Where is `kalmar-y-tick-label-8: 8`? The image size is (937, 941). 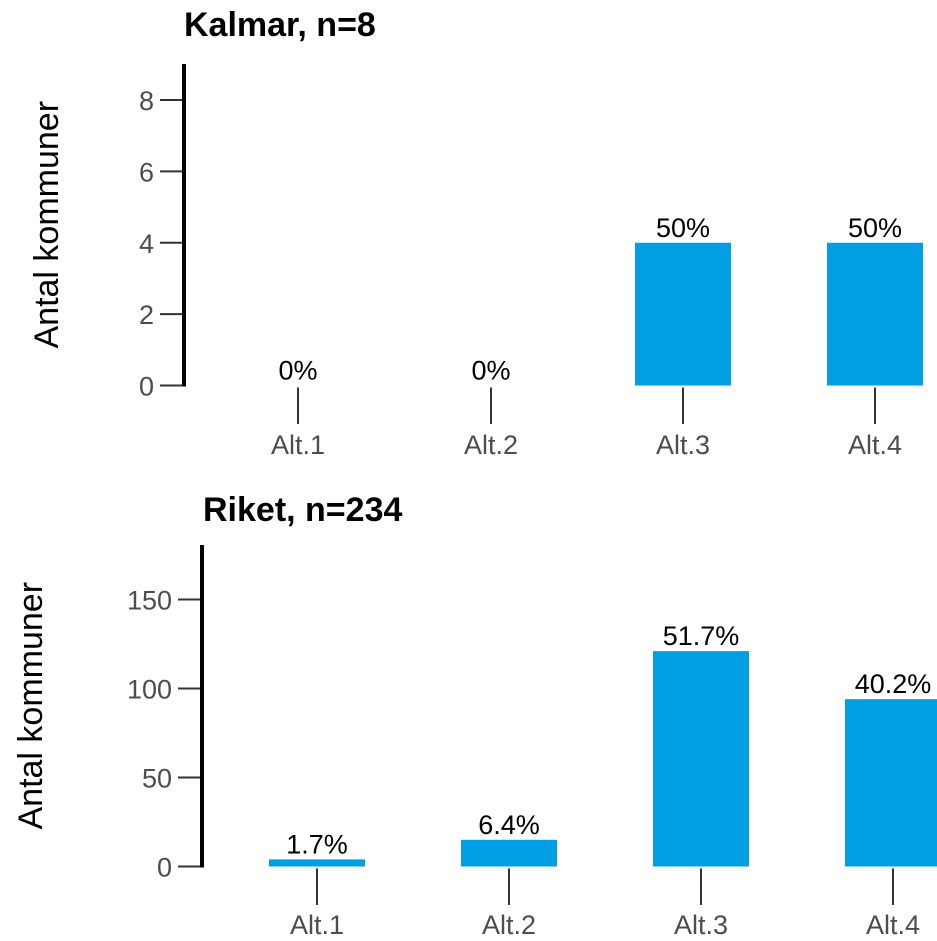 kalmar-y-tick-label-8: 8 is located at coordinates (146, 101).